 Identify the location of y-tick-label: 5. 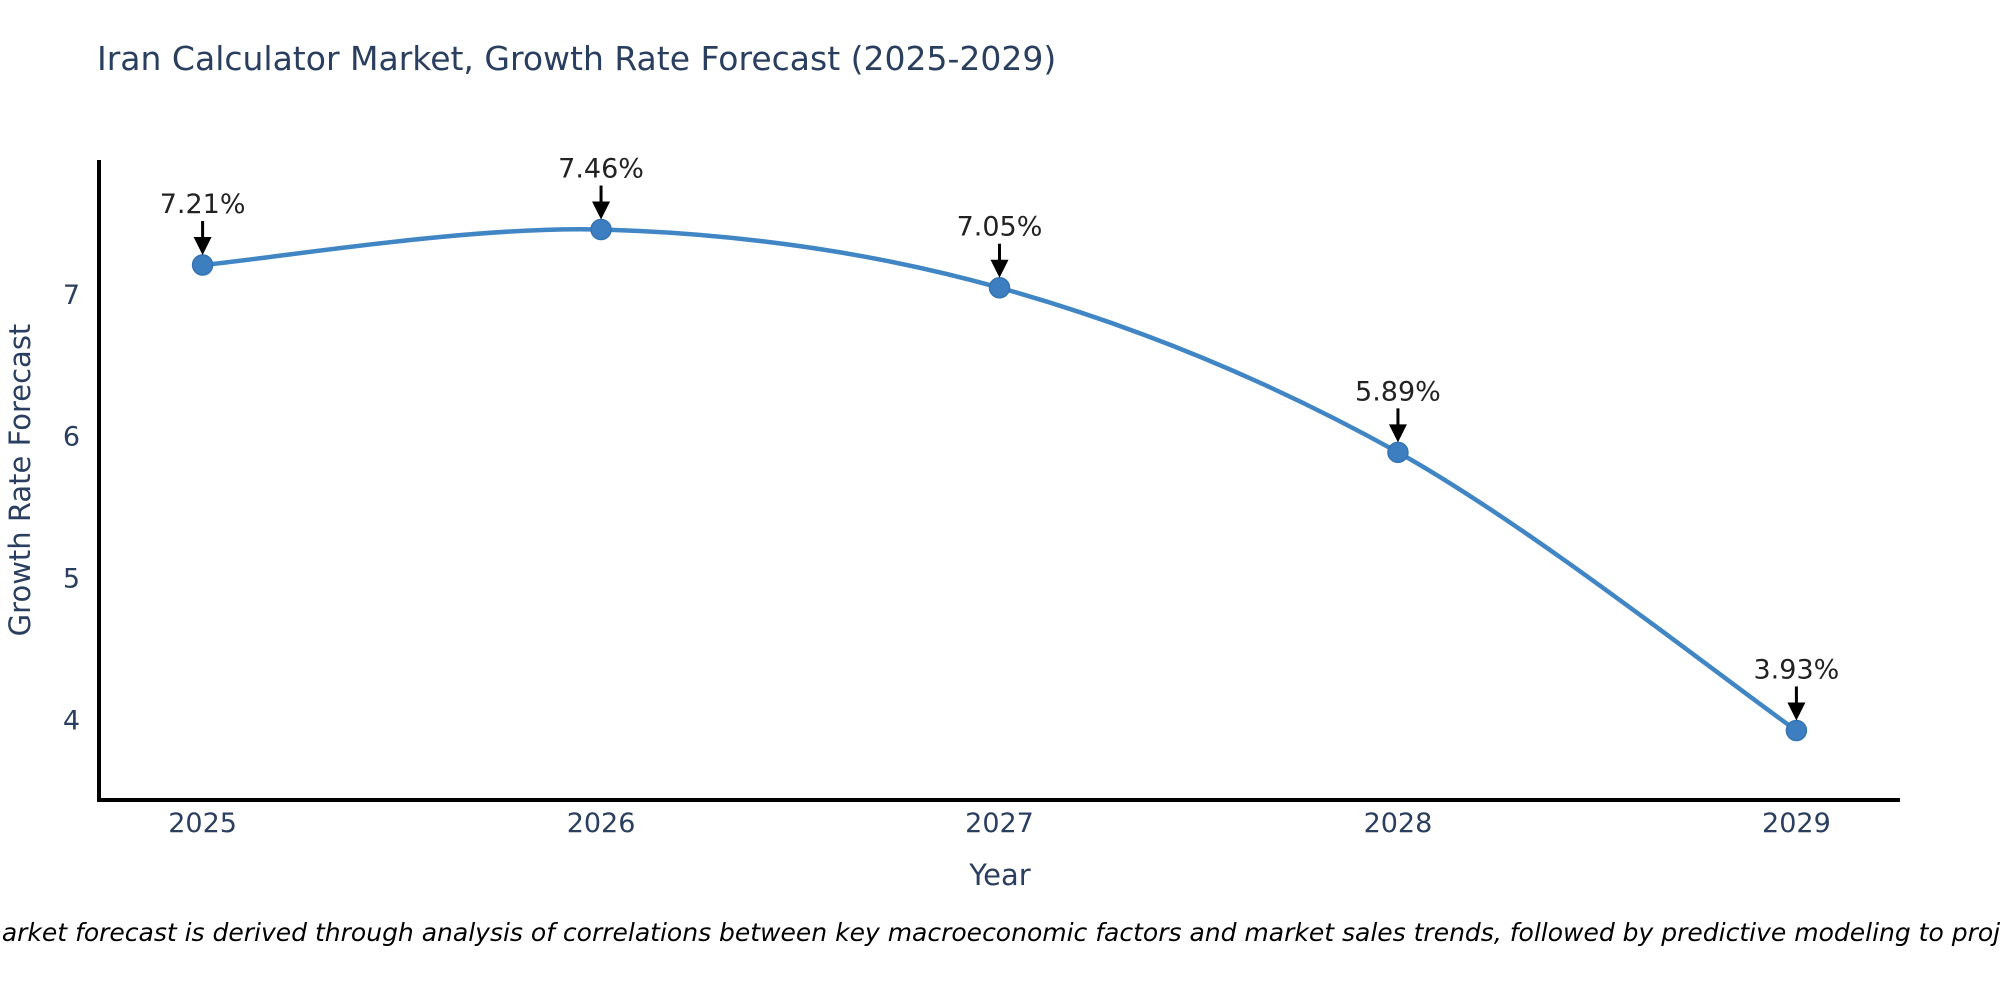
(71, 579).